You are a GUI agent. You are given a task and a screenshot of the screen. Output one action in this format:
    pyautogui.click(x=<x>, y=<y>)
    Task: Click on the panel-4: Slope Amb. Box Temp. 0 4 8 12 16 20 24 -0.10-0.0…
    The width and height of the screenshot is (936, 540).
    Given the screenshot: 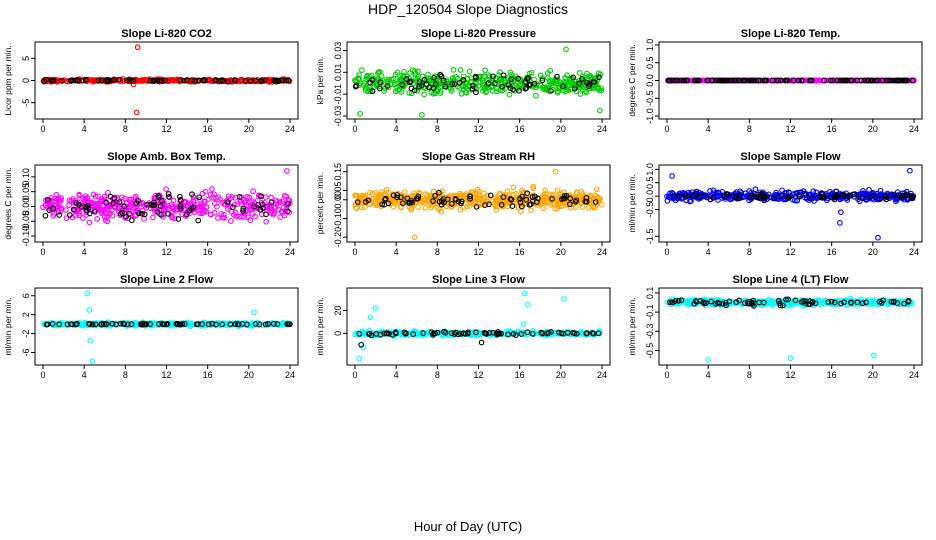 What is the action you would take?
    pyautogui.click(x=151, y=204)
    